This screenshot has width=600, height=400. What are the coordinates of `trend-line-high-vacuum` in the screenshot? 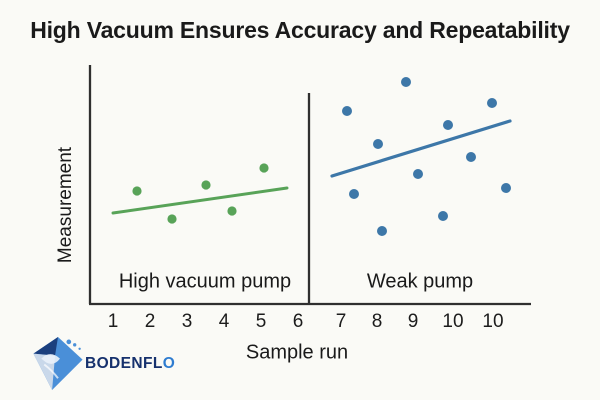 It's located at (200, 200).